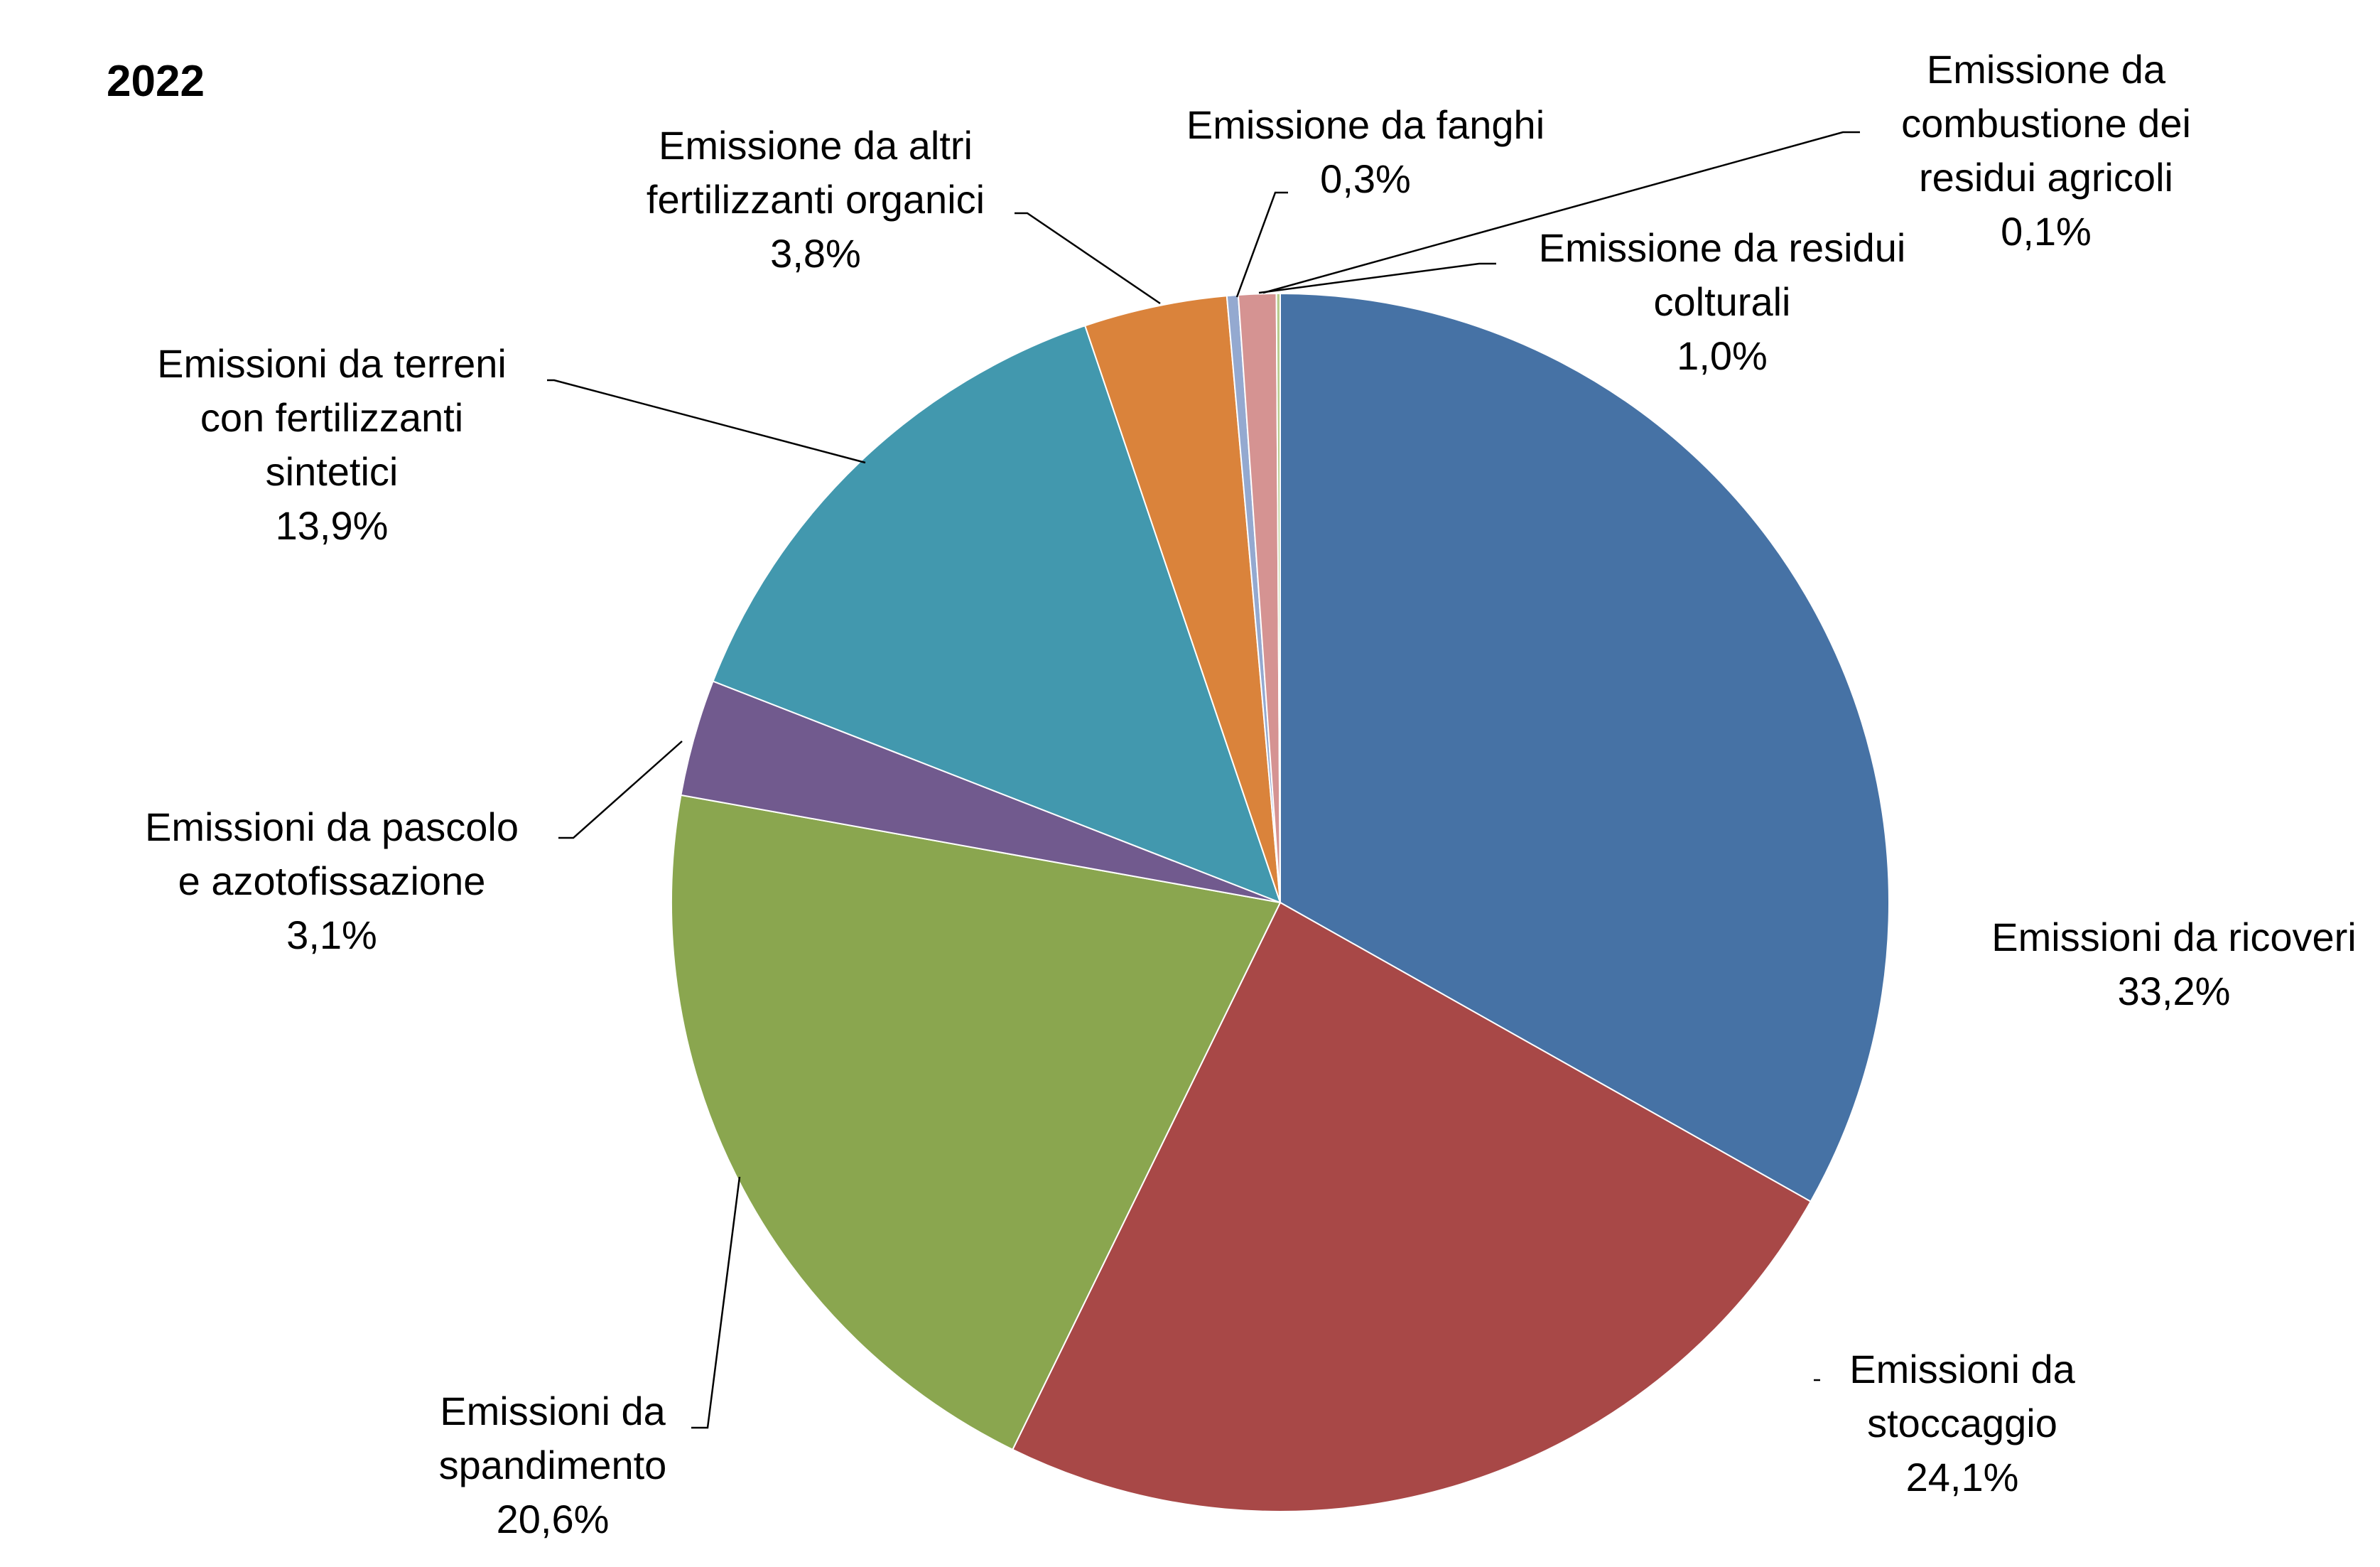 Image resolution: width=2380 pixels, height=1567 pixels. Describe the element at coordinates (2046, 177) in the screenshot. I see `slice-name-line: residui agricoli` at that location.